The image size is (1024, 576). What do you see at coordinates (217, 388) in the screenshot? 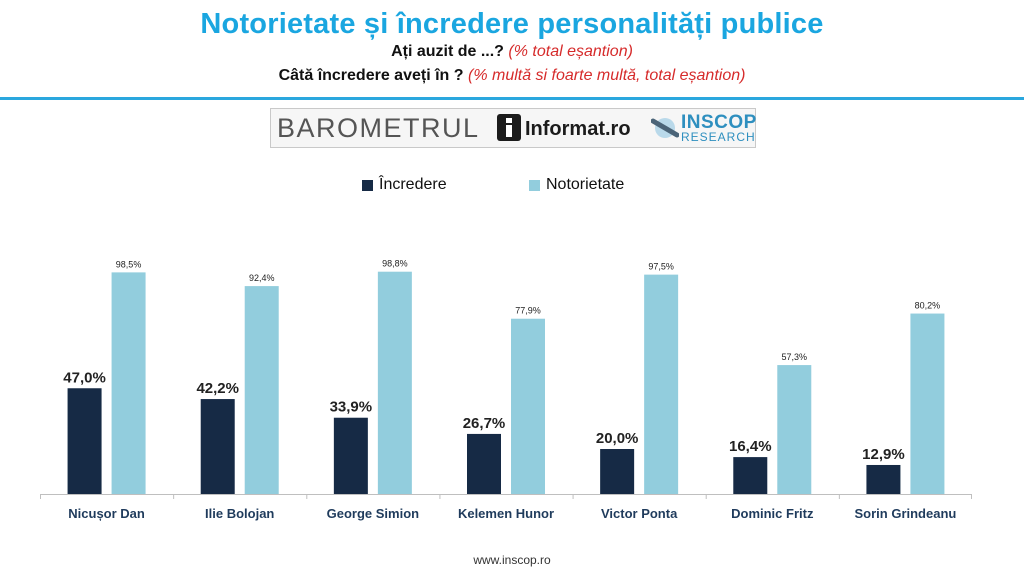
I see `data-label-incredere-1: 42,2%` at bounding box center [217, 388].